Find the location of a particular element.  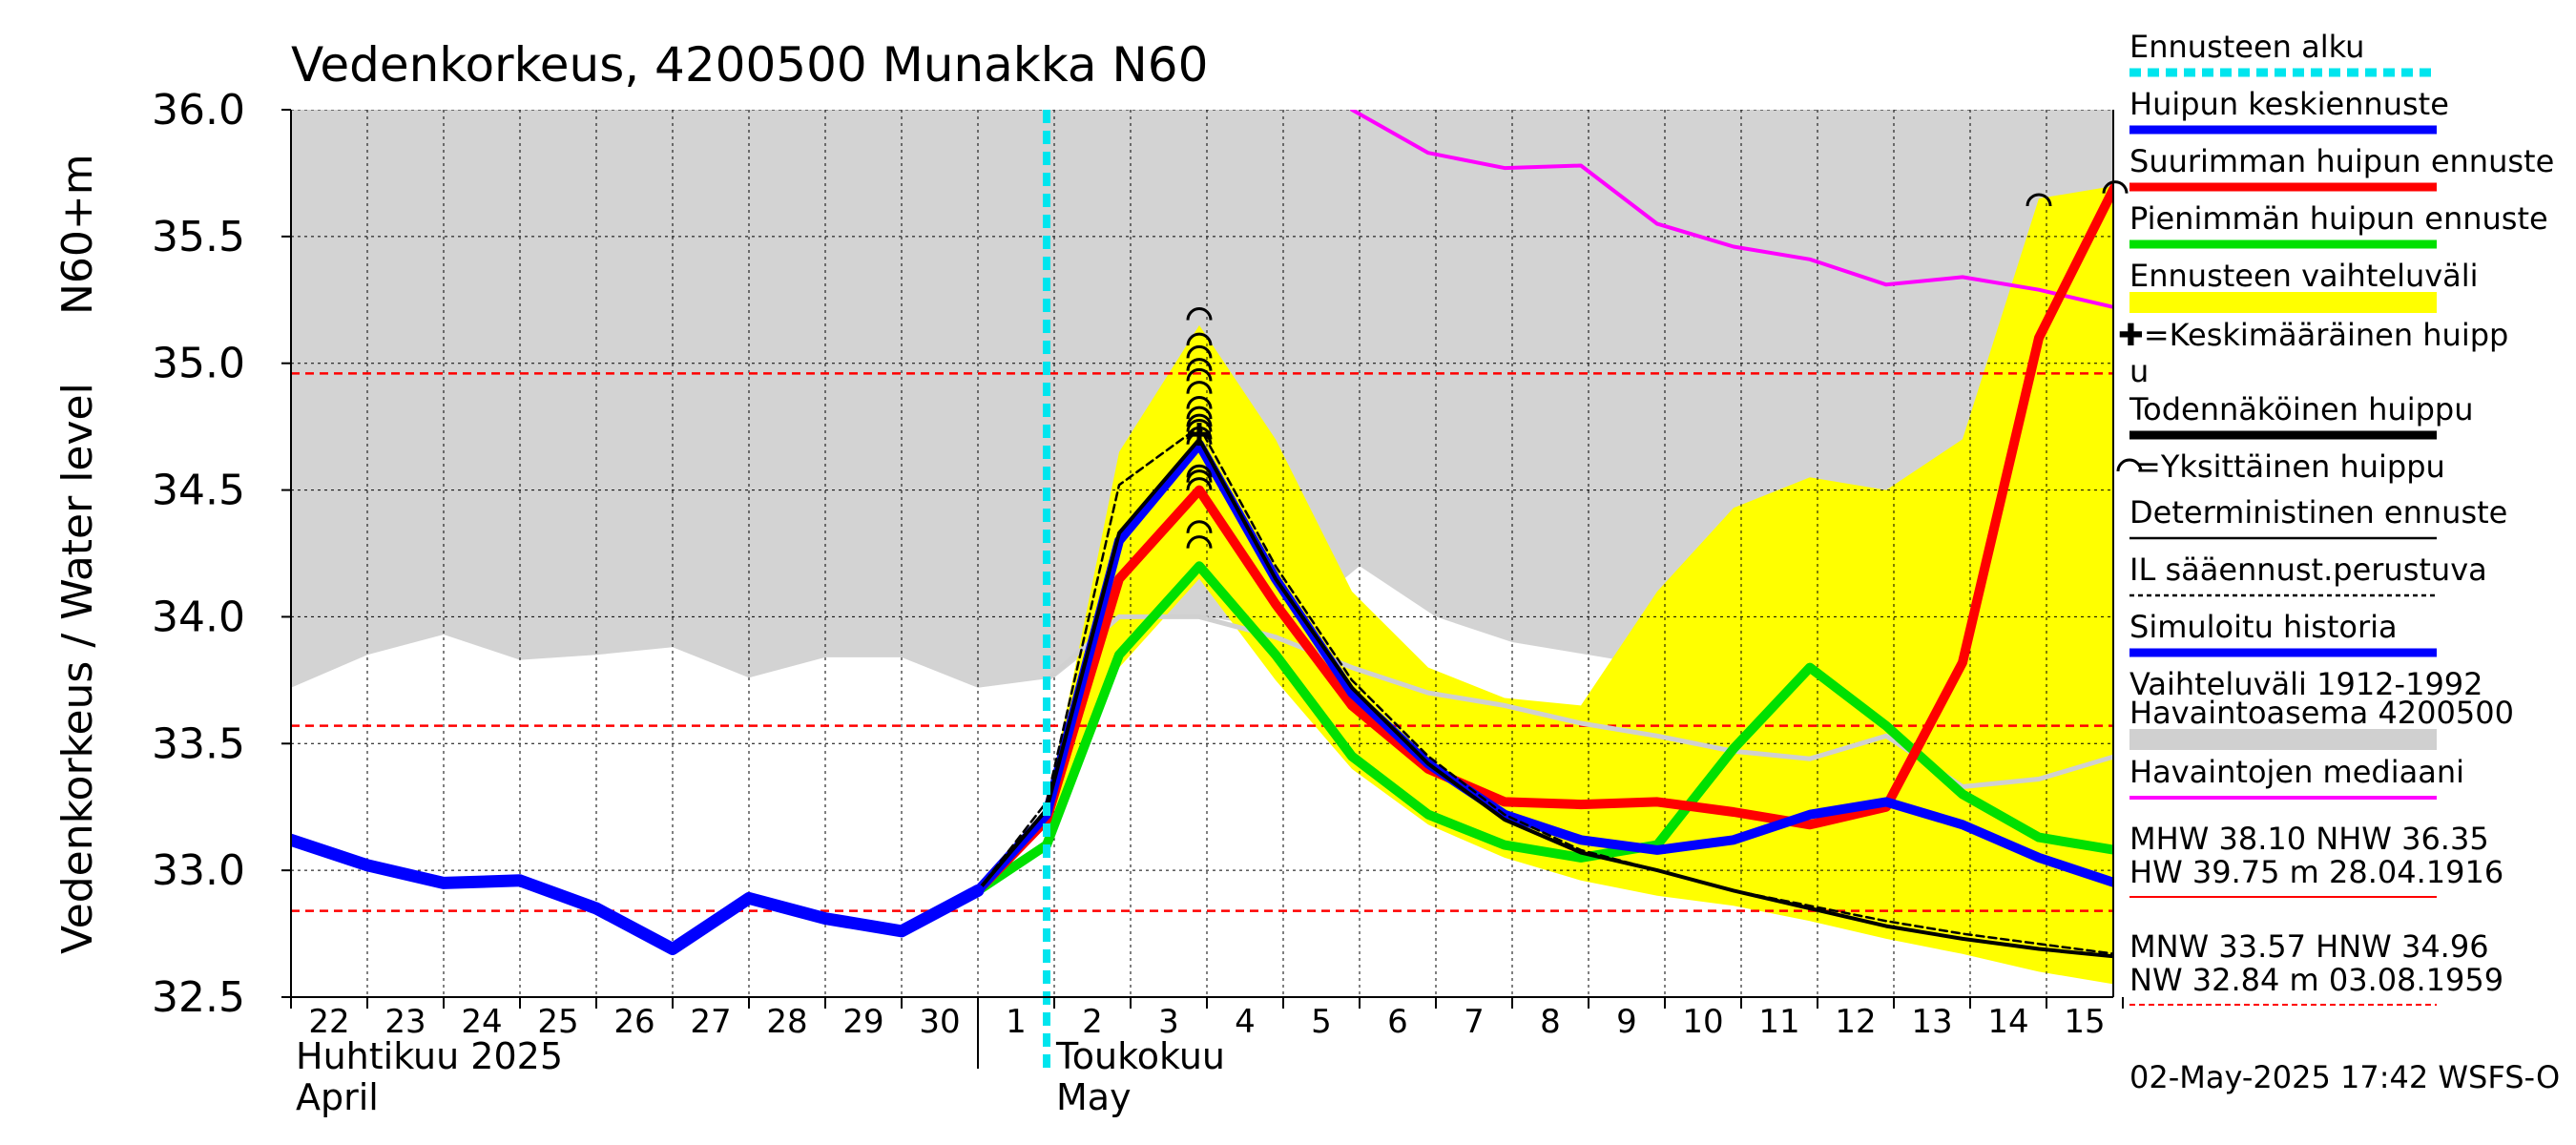

legend-label: Simuloitu historia is located at coordinates (2263, 627).